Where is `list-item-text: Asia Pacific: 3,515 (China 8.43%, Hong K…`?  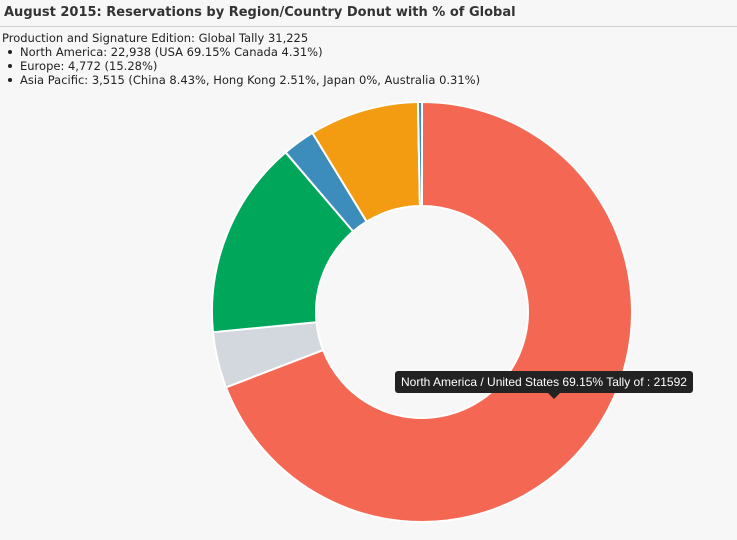 list-item-text: Asia Pacific: 3,515 (China 8.43%, Hong K… is located at coordinates (250, 80).